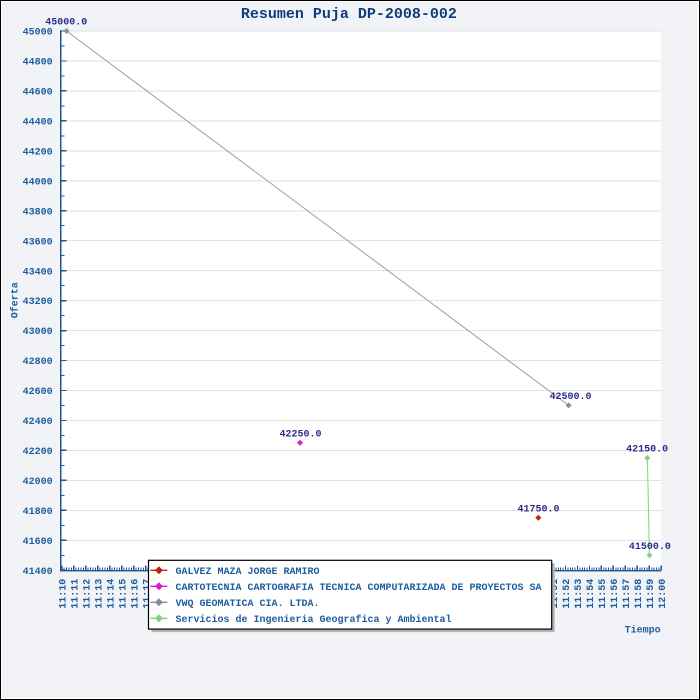  I want to click on svg-text: 44000, so click(38, 182).